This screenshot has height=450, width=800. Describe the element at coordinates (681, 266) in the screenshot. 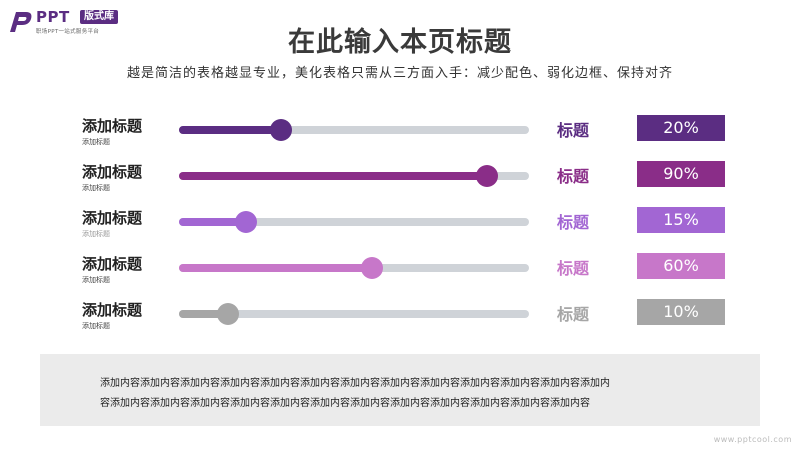

I see `percent-badge: 60%` at that location.